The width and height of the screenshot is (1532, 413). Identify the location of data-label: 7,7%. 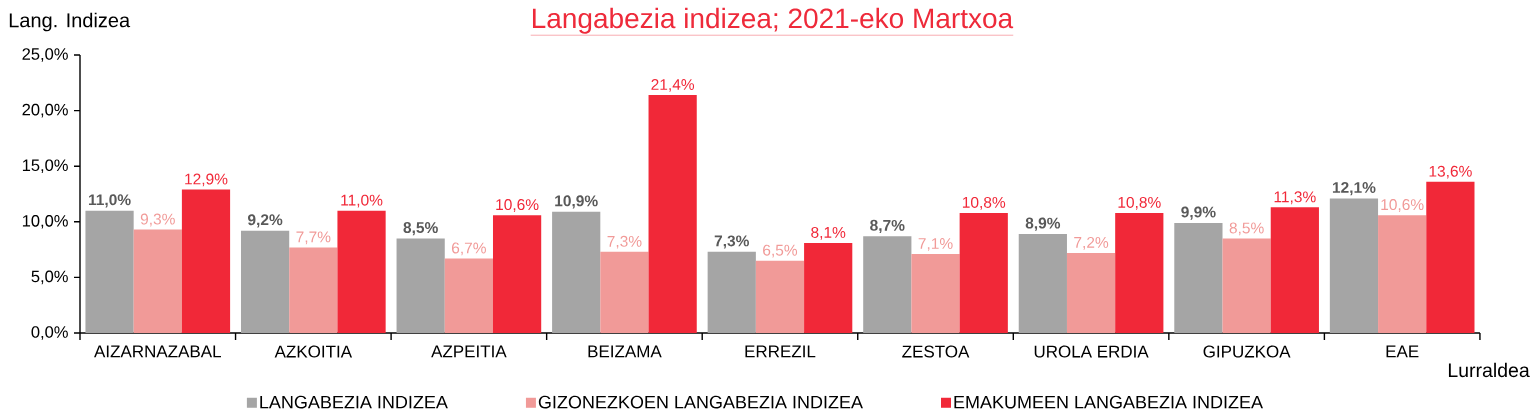
(313, 238).